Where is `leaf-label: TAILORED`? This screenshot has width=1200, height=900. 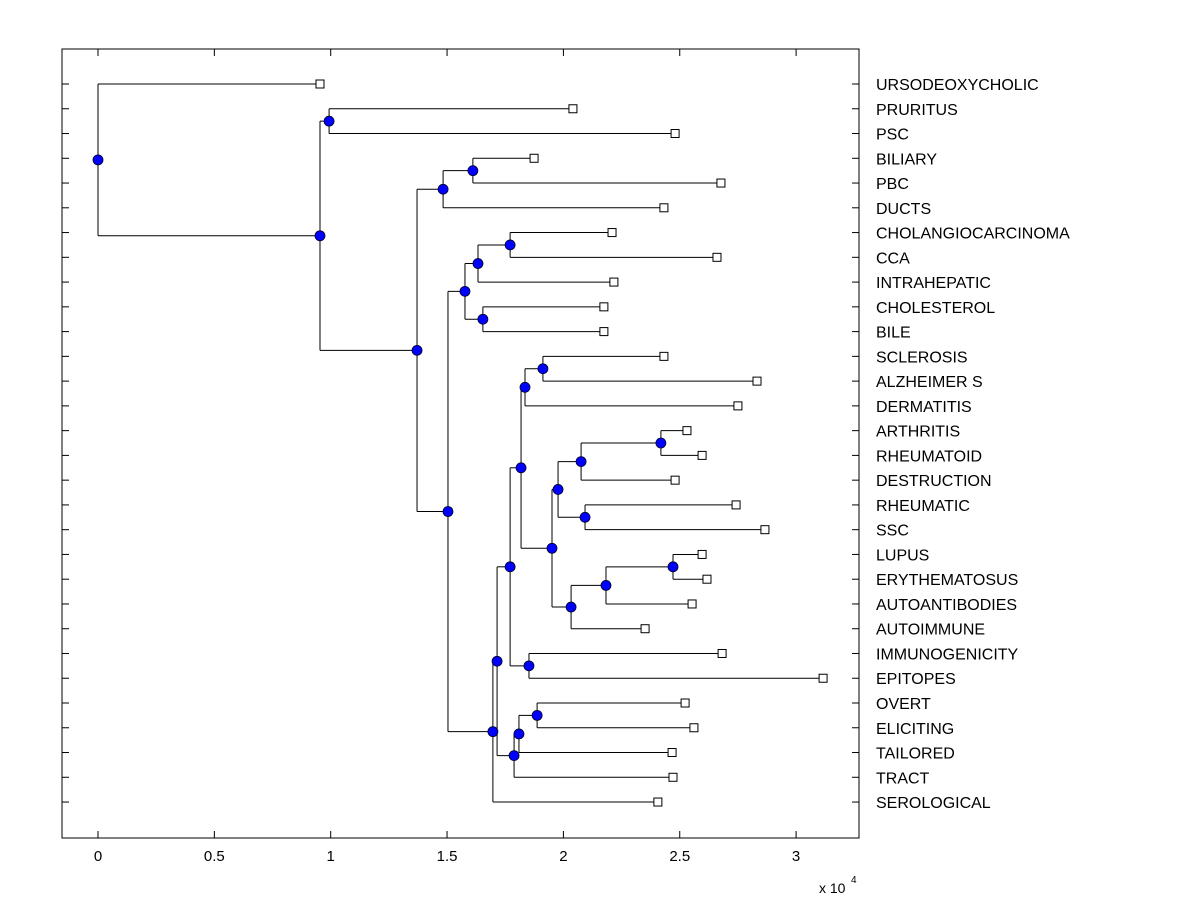
leaf-label: TAILORED is located at coordinates (915, 754).